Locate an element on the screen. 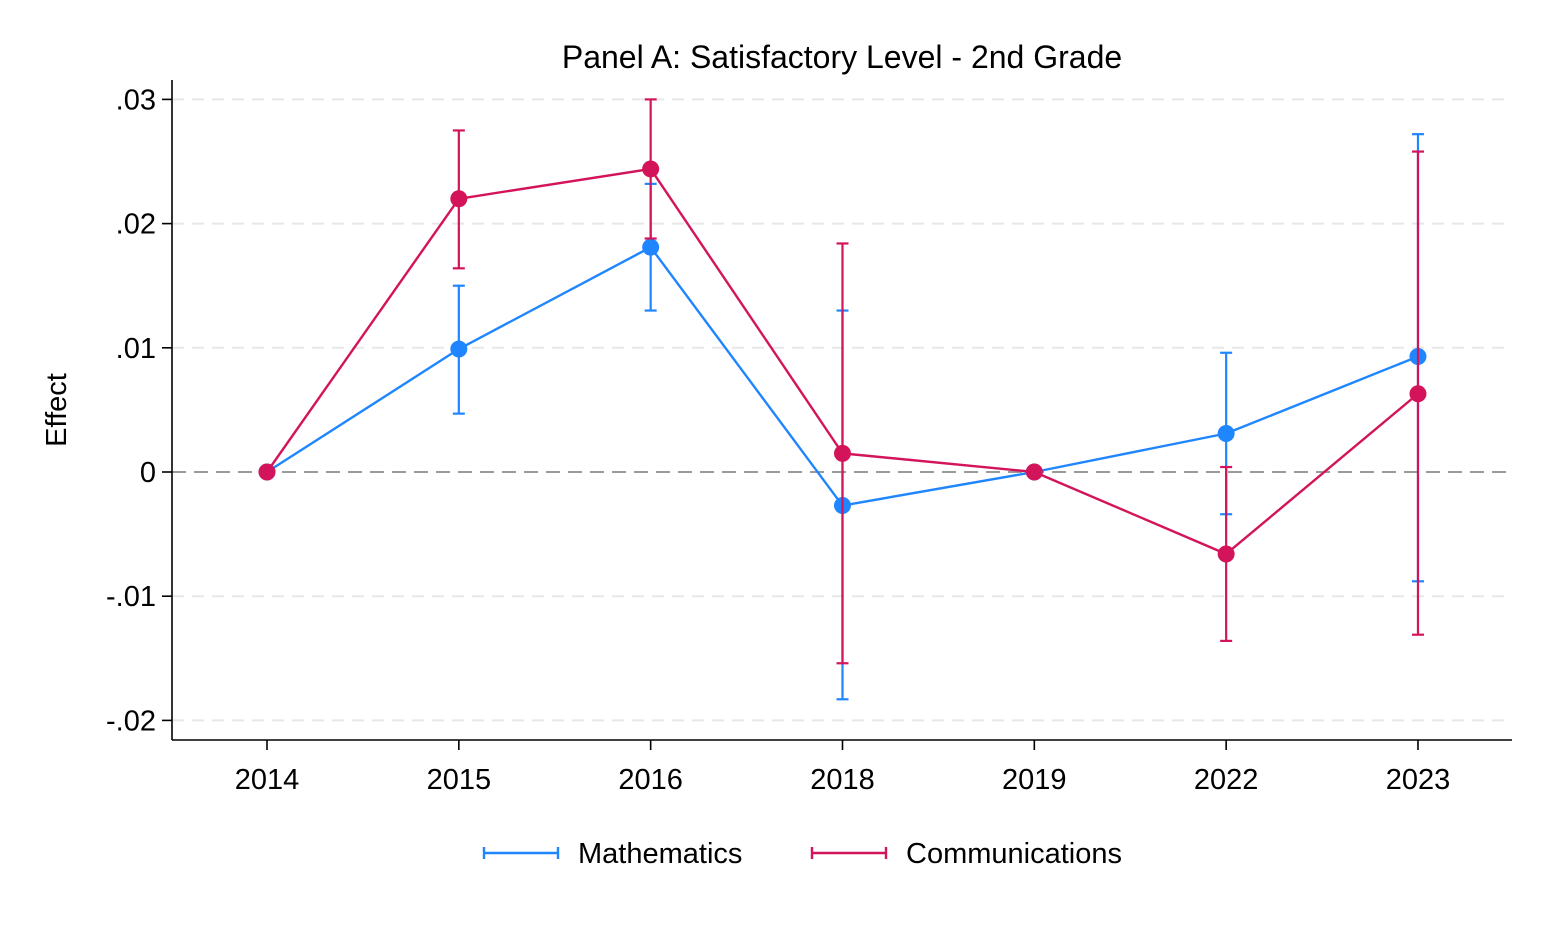 The image size is (1546, 927). y-tick-label: -.01 is located at coordinates (131, 597).